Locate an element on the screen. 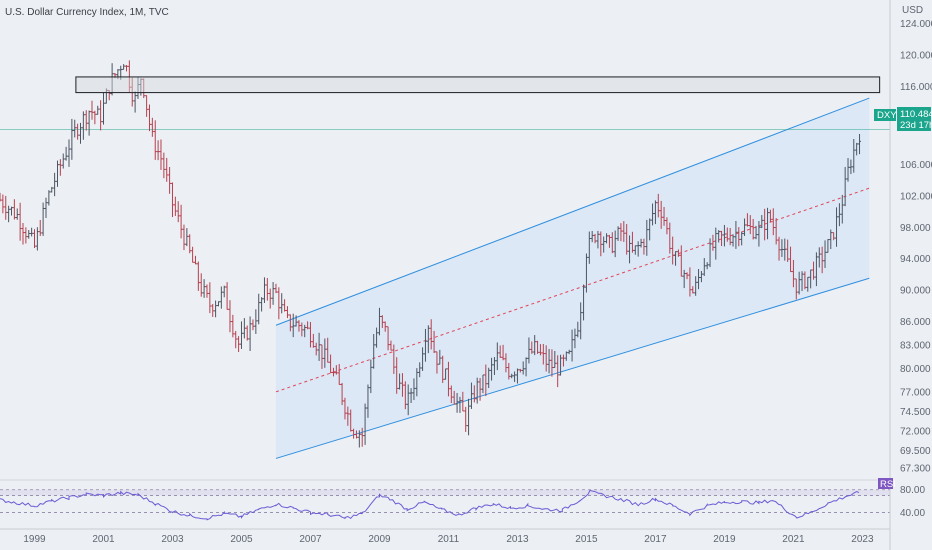  price-tick-label: 80.000 is located at coordinates (915, 369).